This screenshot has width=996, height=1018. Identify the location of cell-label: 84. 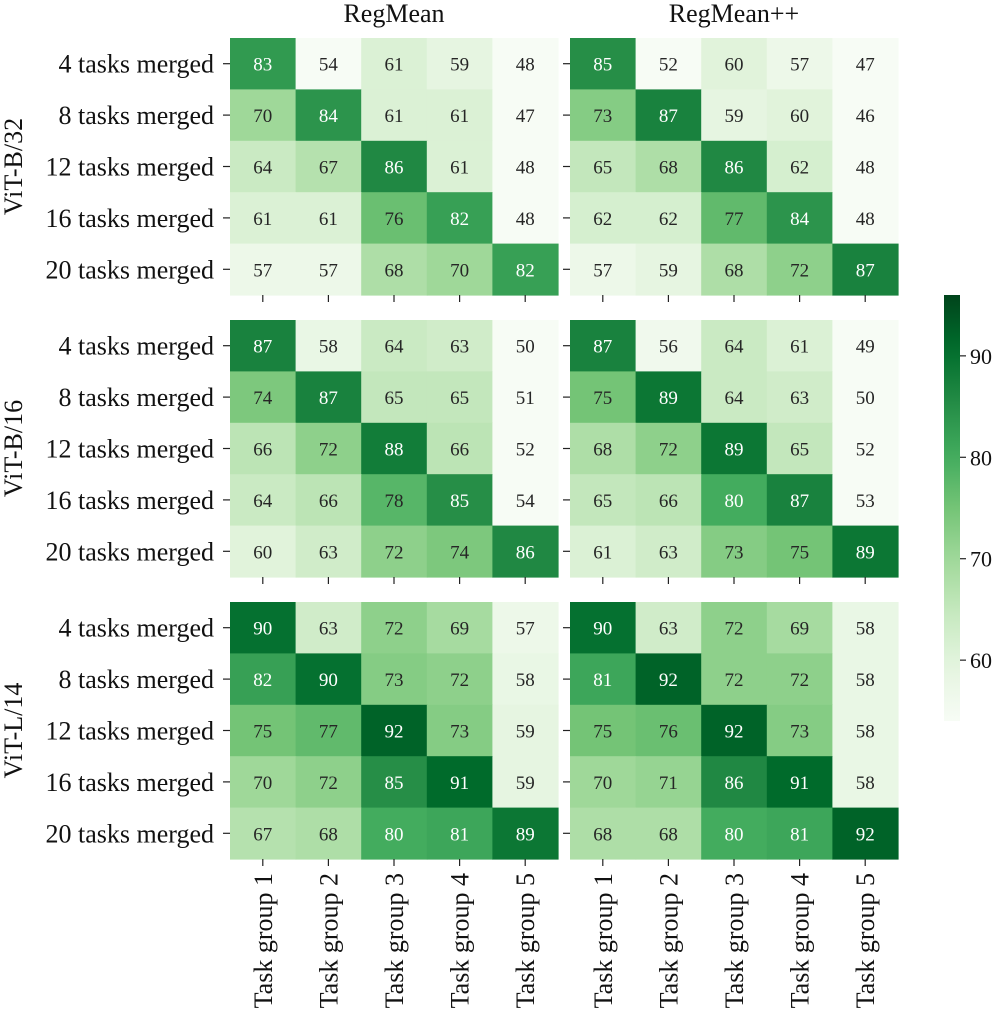
(800, 219).